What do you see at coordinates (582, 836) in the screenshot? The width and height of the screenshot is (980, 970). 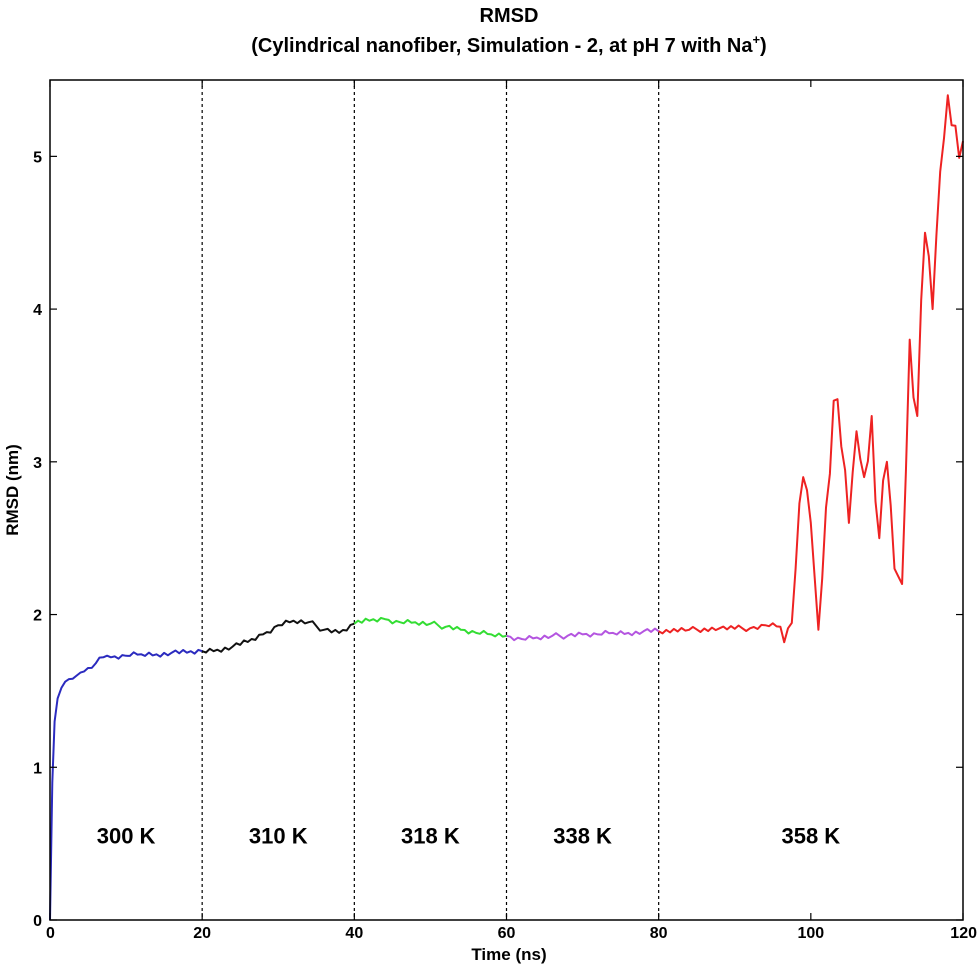 I see `temperature-label-4: 338 K` at bounding box center [582, 836].